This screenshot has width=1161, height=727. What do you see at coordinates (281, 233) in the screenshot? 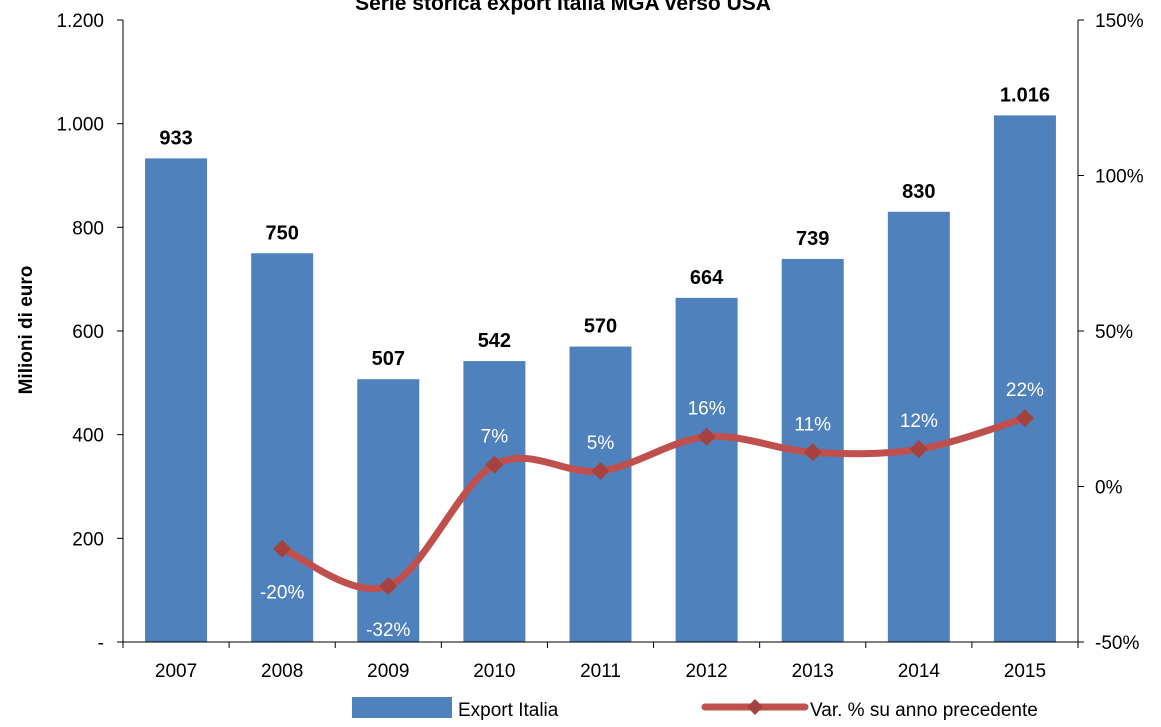
I see `bar-label-2008: 750` at bounding box center [281, 233].